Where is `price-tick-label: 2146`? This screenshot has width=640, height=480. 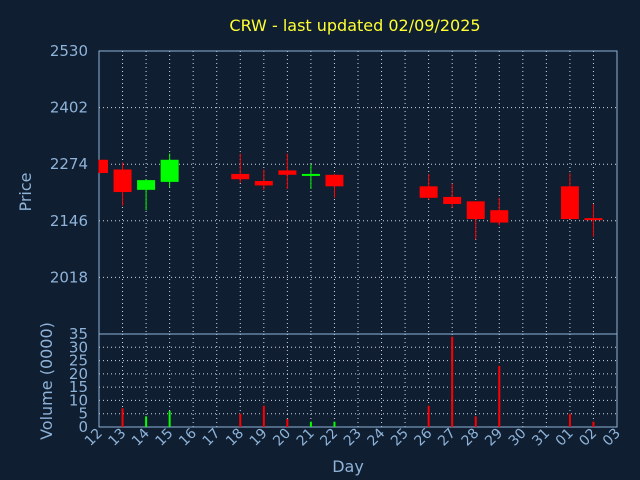
price-tick-label: 2146 is located at coordinates (69, 221).